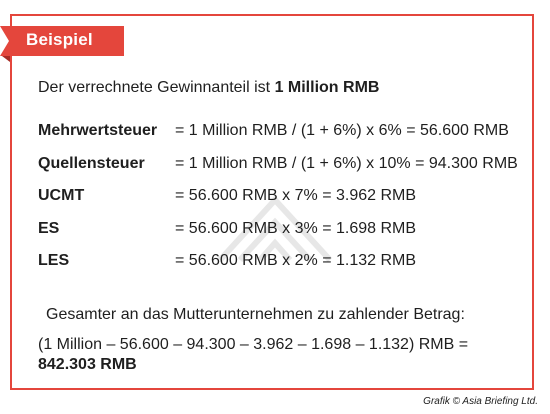  What do you see at coordinates (296, 260) in the screenshot?
I see `row-formula: = 56.600 RMB x 2% = 1.132 RMB` at bounding box center [296, 260].